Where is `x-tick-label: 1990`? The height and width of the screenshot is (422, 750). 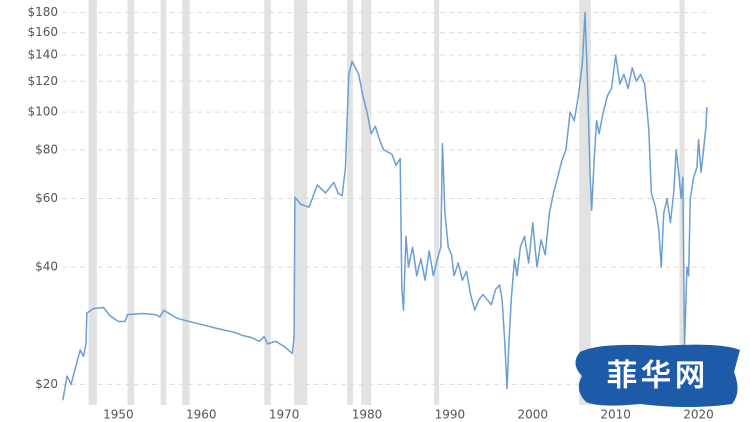 x-tick-label: 1990 is located at coordinates (450, 415).